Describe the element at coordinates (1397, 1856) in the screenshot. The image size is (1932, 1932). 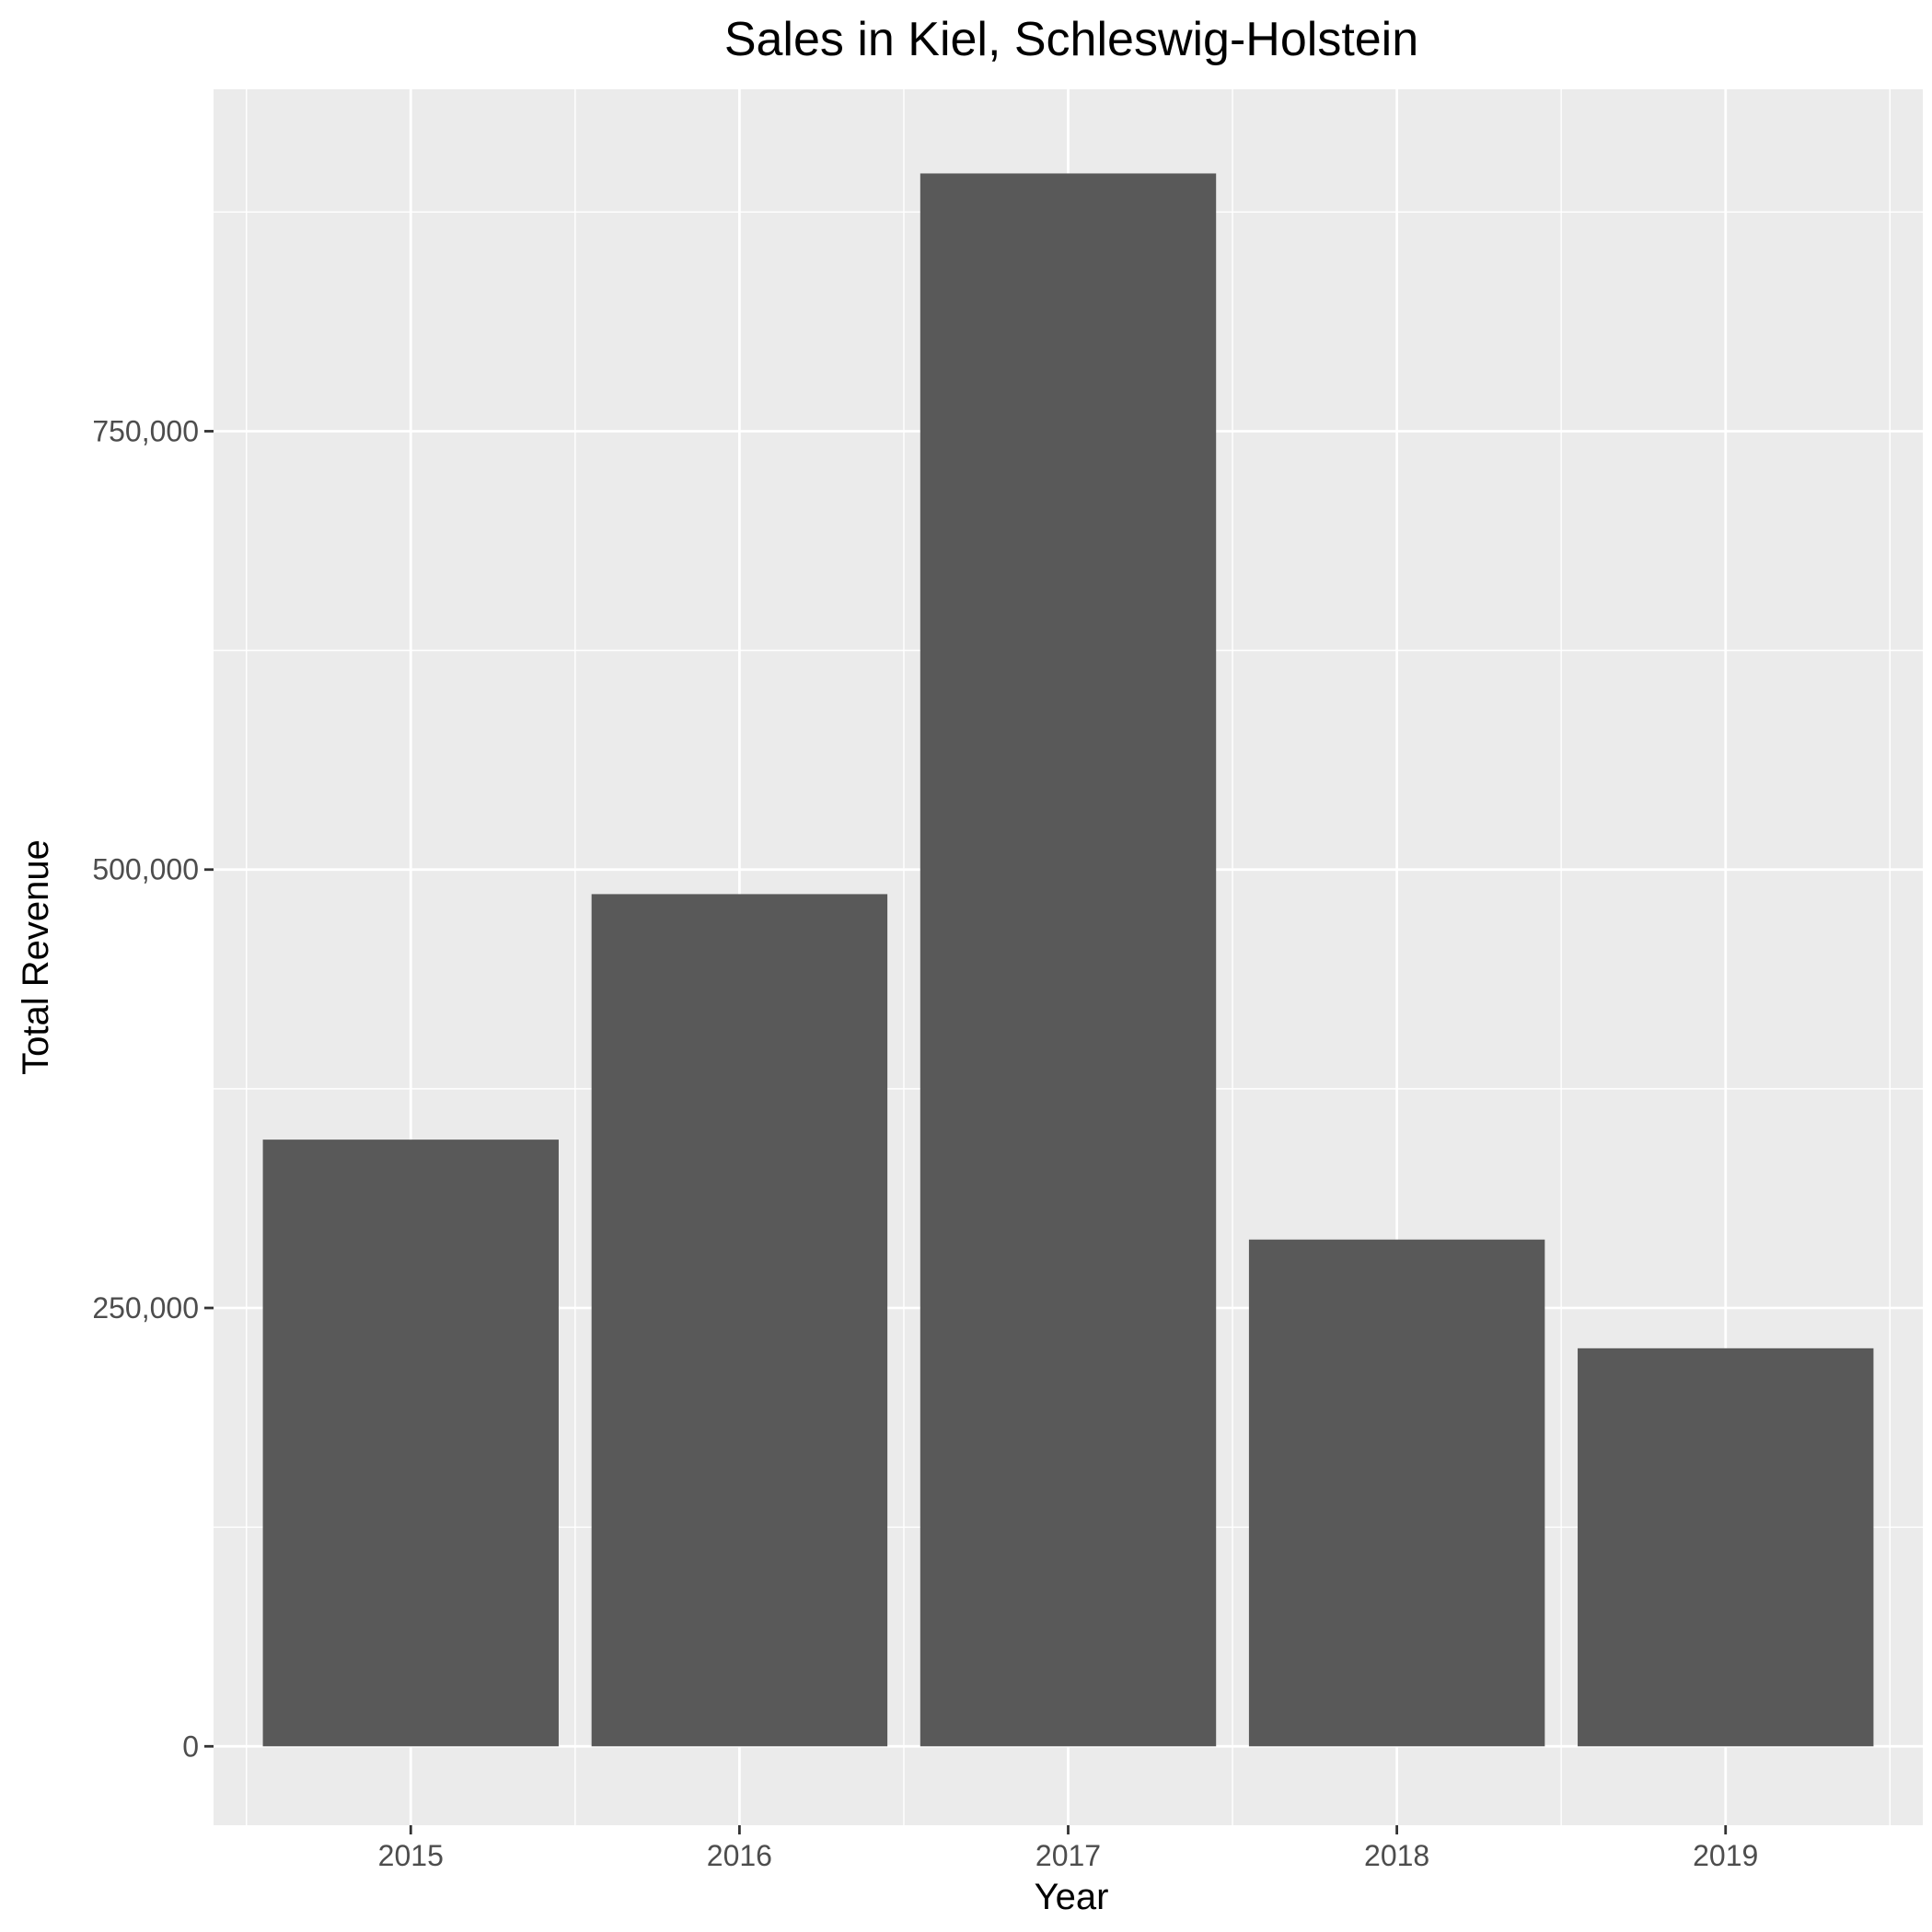
I see `x-tick-label: 2018` at that location.